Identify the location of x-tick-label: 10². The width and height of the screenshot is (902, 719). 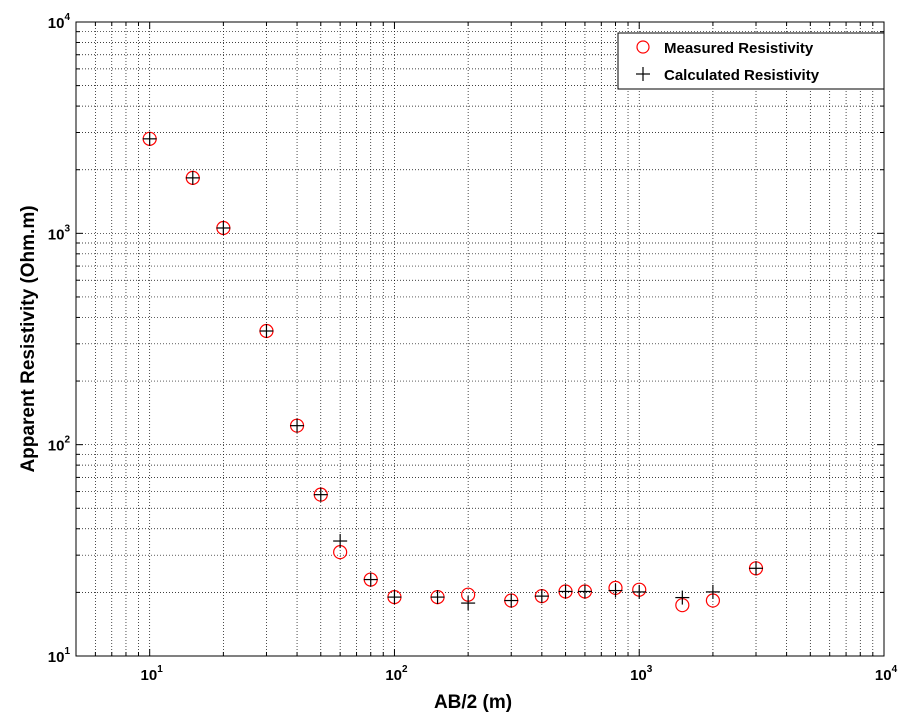
(396, 674).